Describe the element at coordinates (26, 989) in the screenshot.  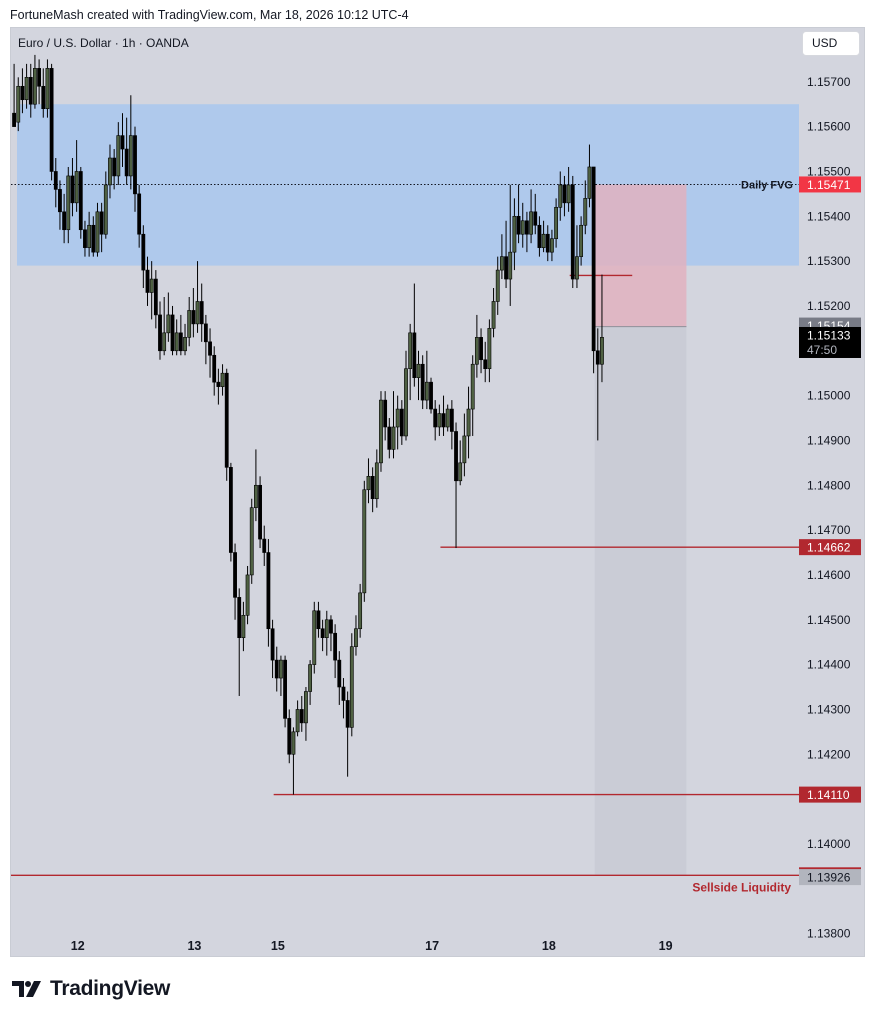
I see `tradingview-logo-icon` at that location.